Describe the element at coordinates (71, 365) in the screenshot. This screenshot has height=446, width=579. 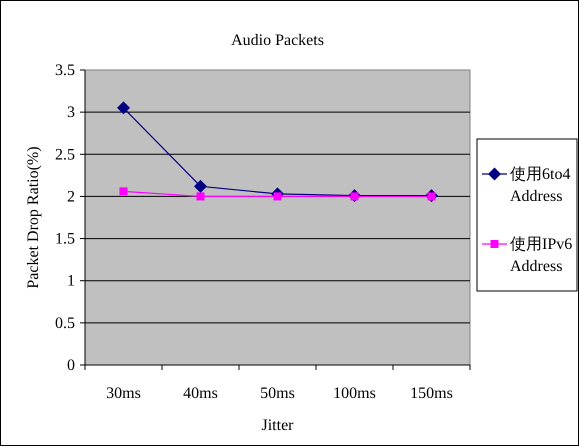
I see `y-tick-label: 0` at that location.